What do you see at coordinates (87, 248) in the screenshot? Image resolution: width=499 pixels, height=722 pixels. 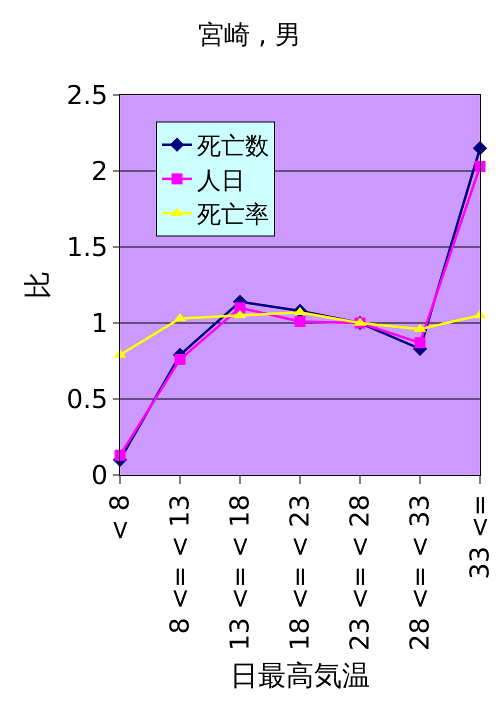 I see `y-tick-label: 1.5` at bounding box center [87, 248].